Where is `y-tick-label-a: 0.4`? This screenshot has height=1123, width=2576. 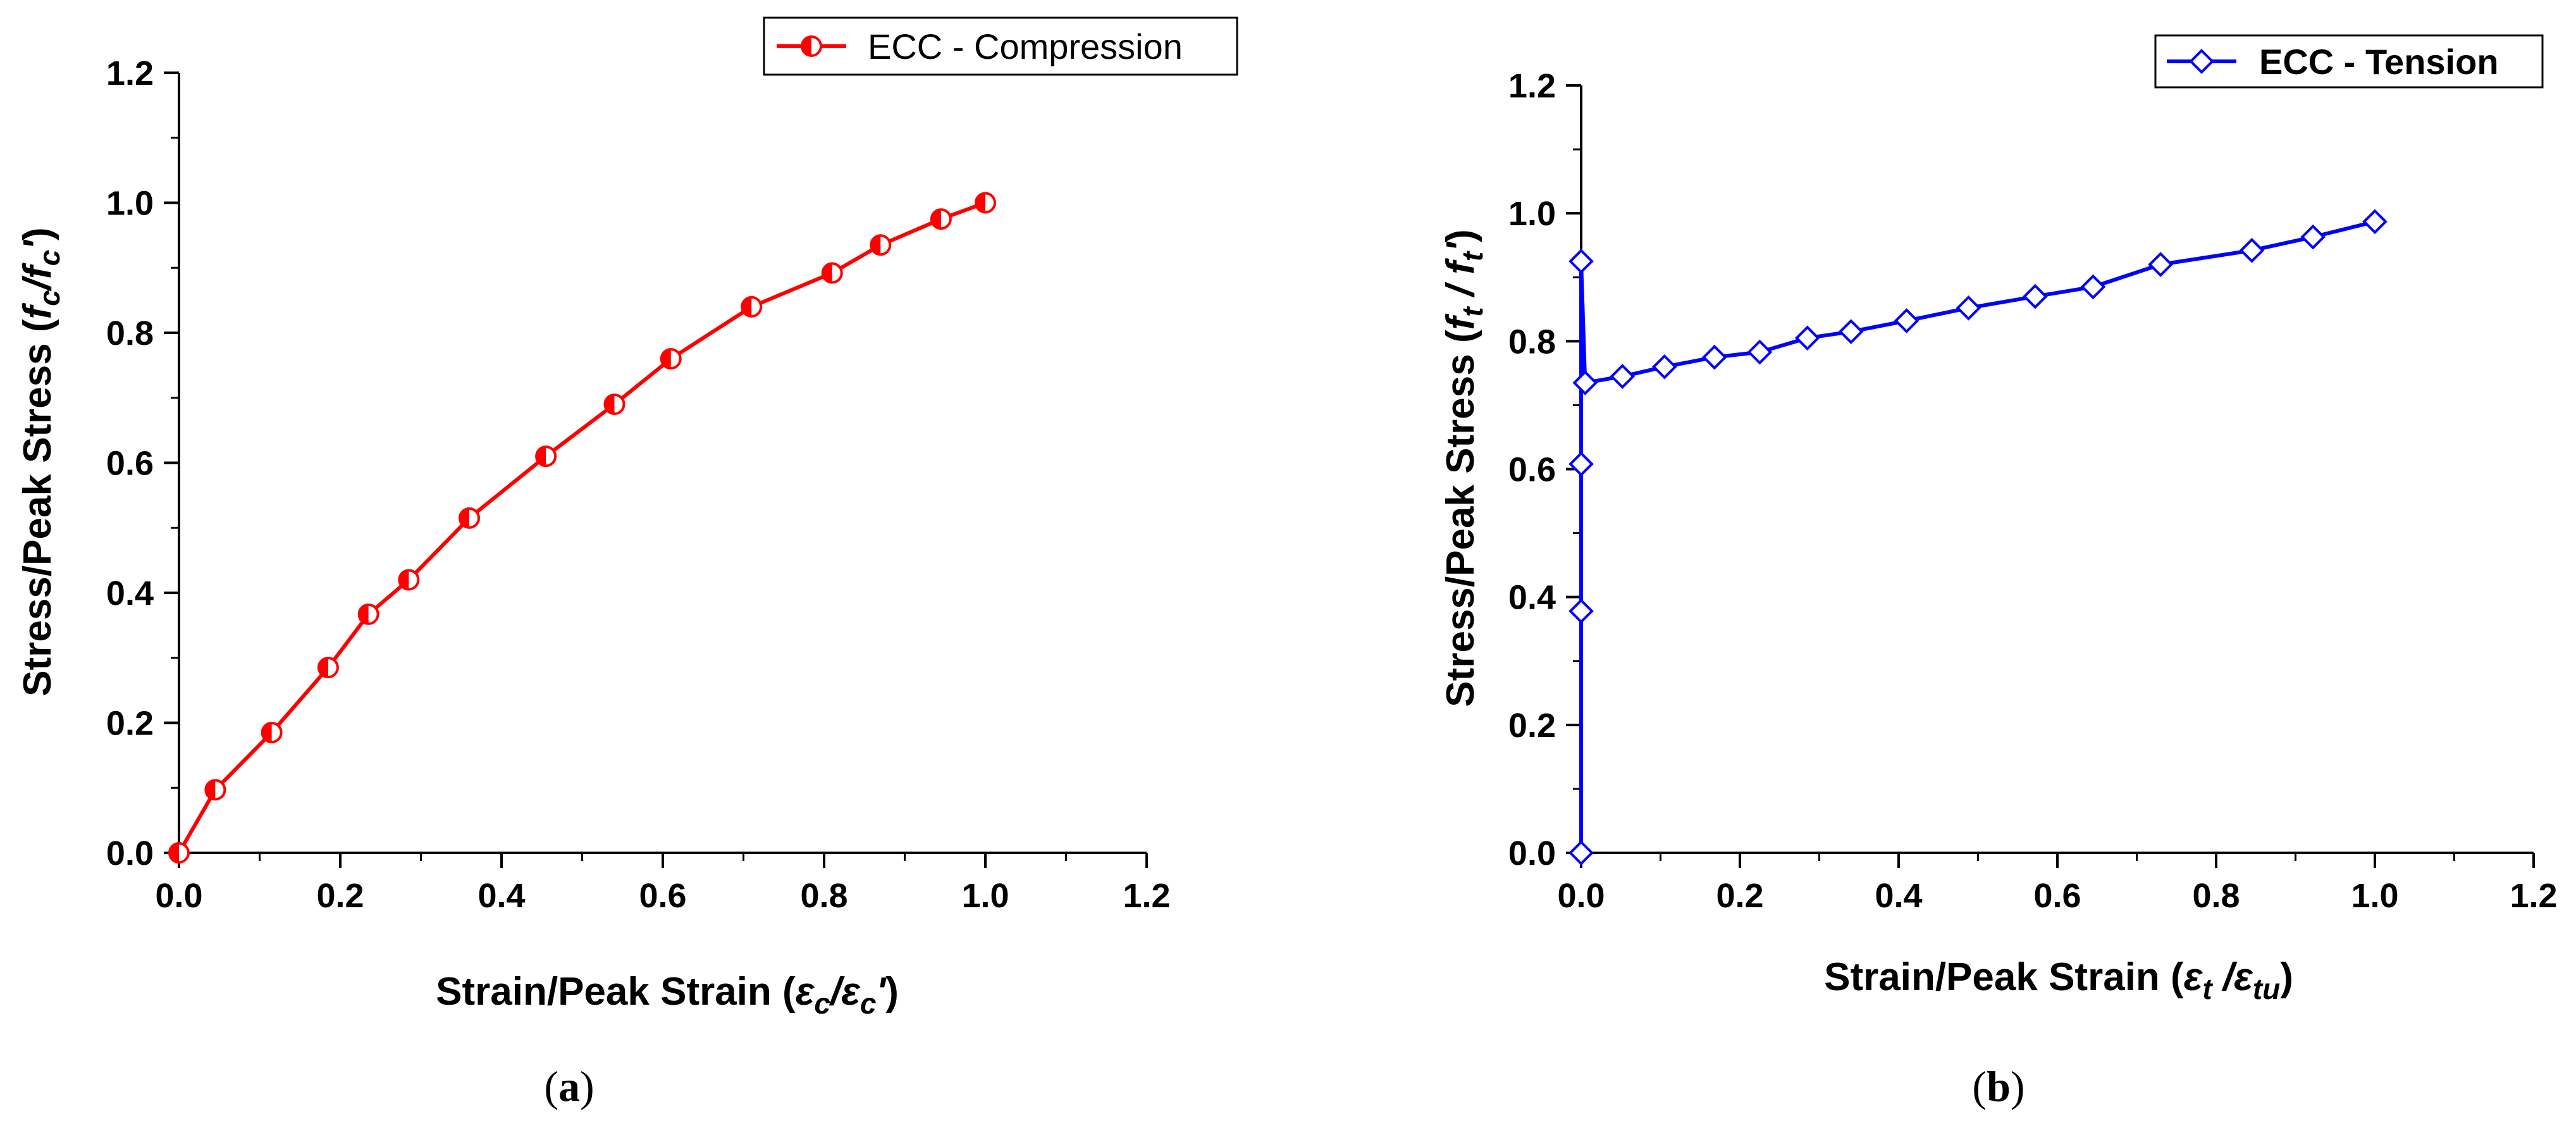
y-tick-label-a: 0.4 is located at coordinates (130, 593).